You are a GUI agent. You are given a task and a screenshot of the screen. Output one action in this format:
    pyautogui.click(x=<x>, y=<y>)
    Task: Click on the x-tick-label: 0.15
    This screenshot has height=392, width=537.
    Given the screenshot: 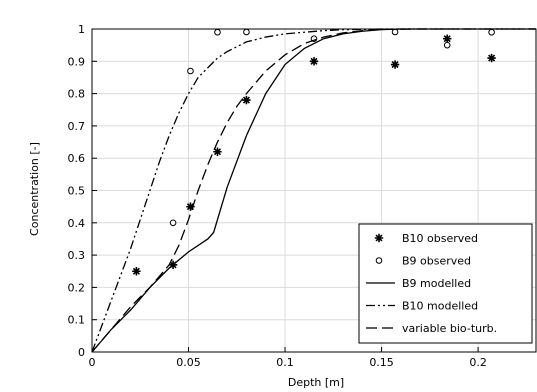 What is the action you would take?
    pyautogui.click(x=381, y=362)
    